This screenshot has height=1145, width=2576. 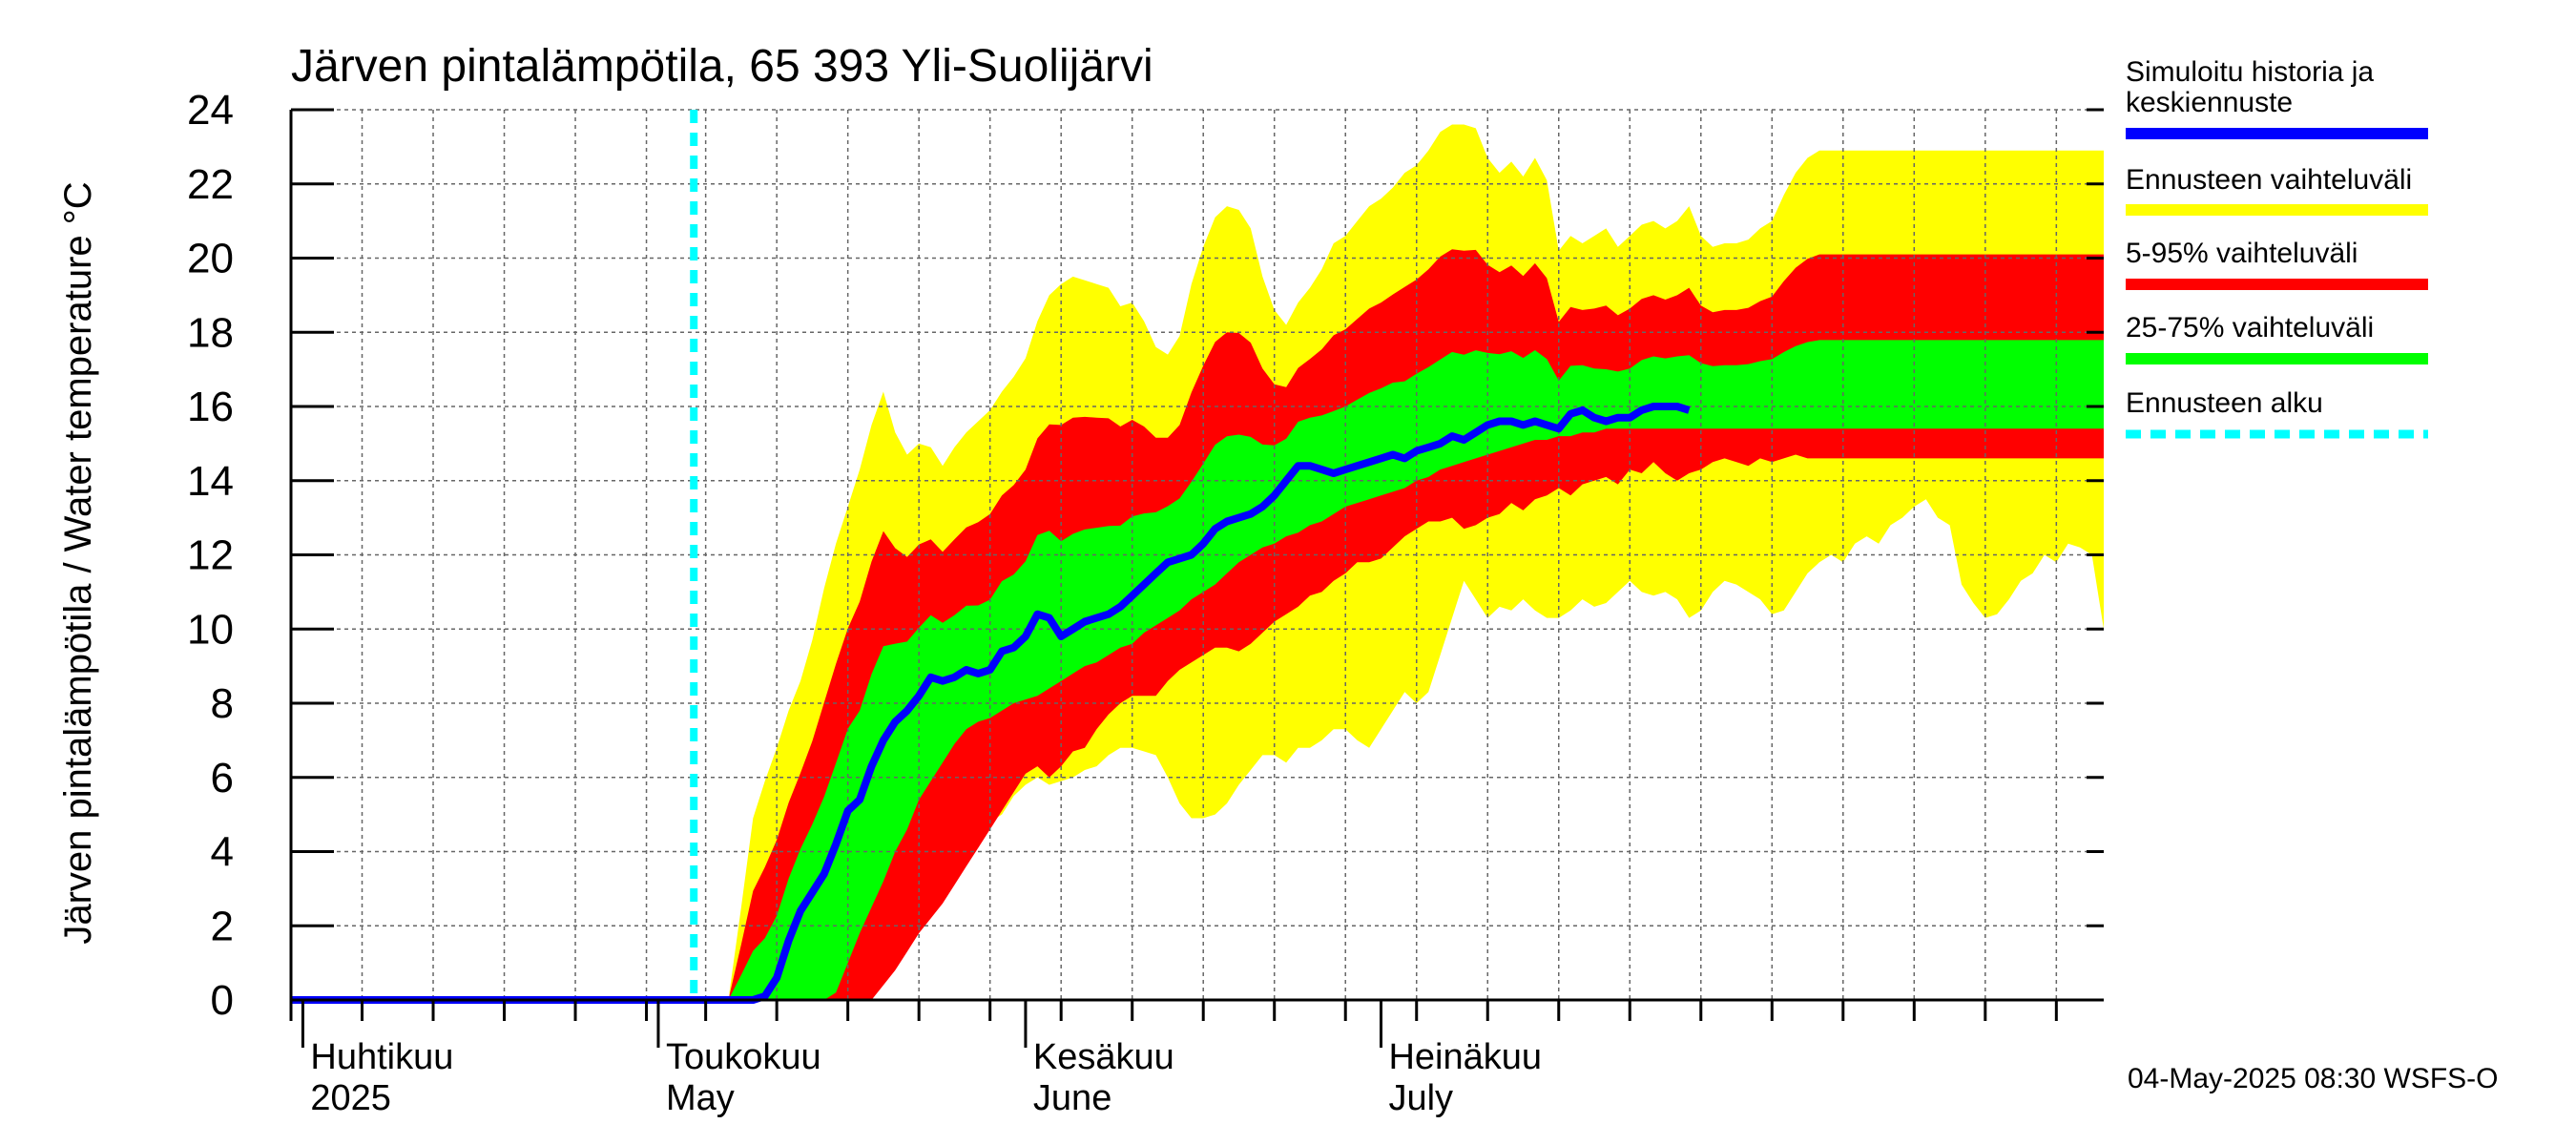 What do you see at coordinates (222, 704) in the screenshot?
I see `y-tick-label: 8` at bounding box center [222, 704].